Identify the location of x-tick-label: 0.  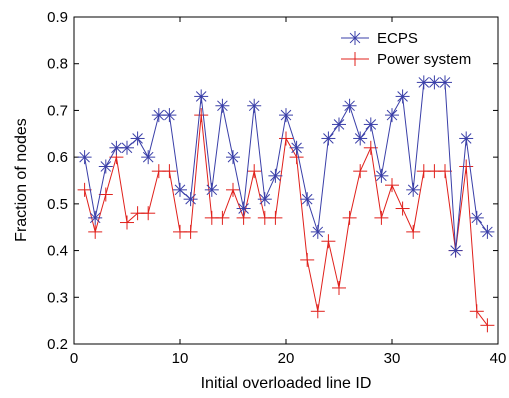
(74, 358).